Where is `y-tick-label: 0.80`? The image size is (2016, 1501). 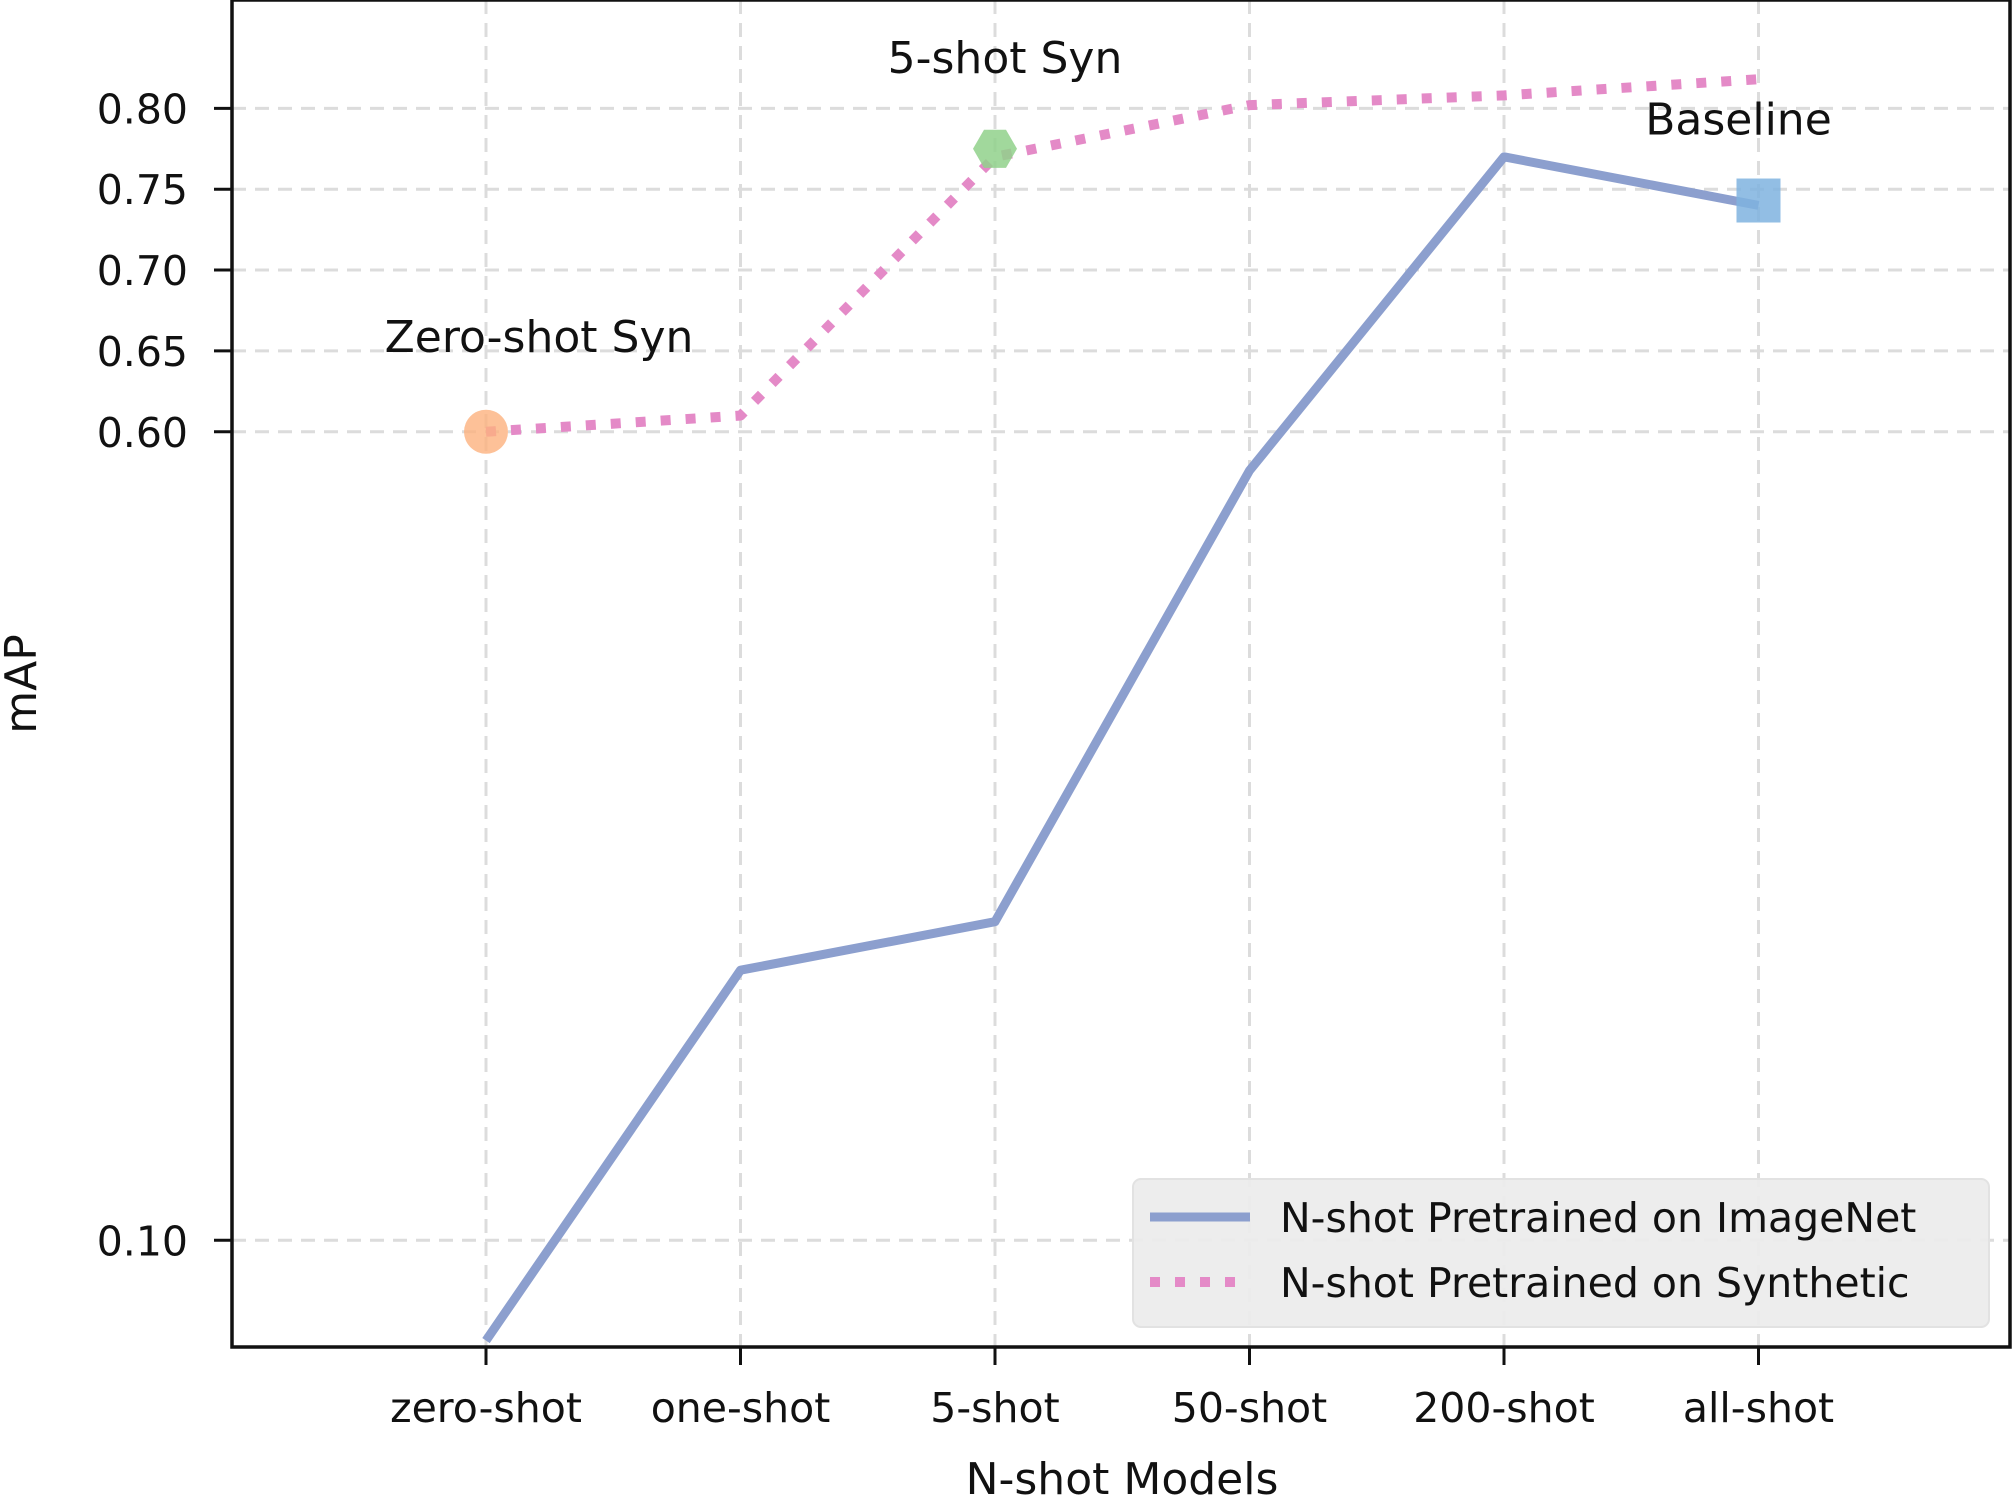
y-tick-label: 0.80 is located at coordinates (142, 109).